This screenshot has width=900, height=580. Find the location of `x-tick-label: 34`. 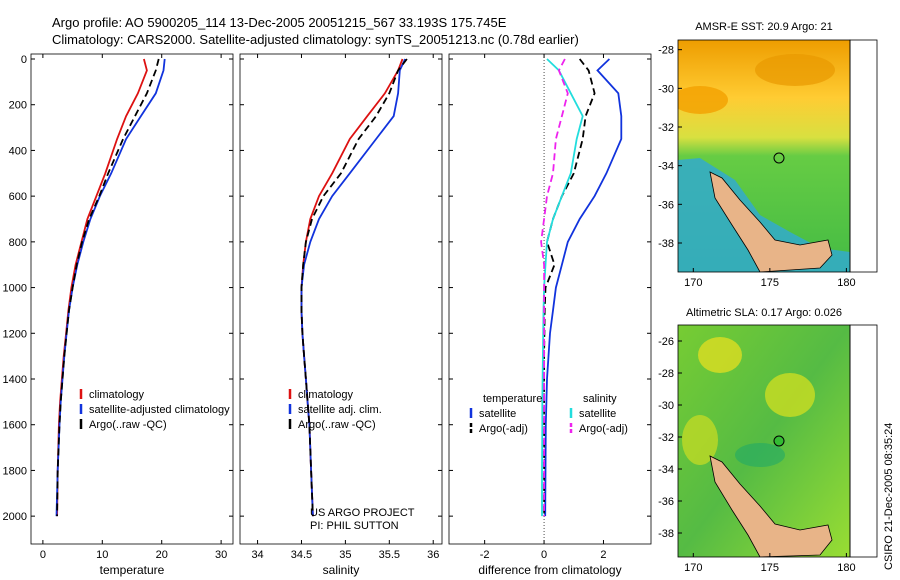

x-tick-label: 34 is located at coordinates (257, 555).